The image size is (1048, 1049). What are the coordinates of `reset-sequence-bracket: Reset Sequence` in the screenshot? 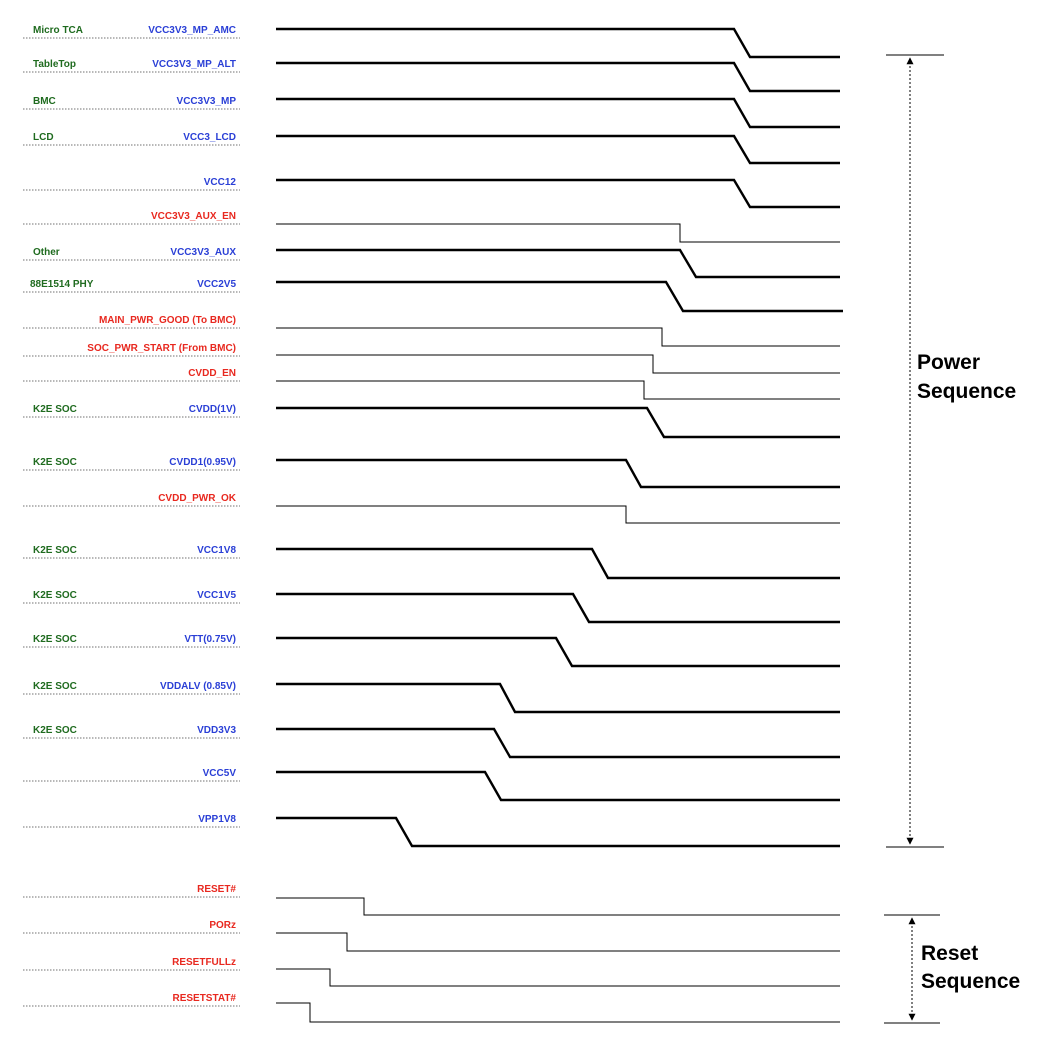 It's located at (952, 969).